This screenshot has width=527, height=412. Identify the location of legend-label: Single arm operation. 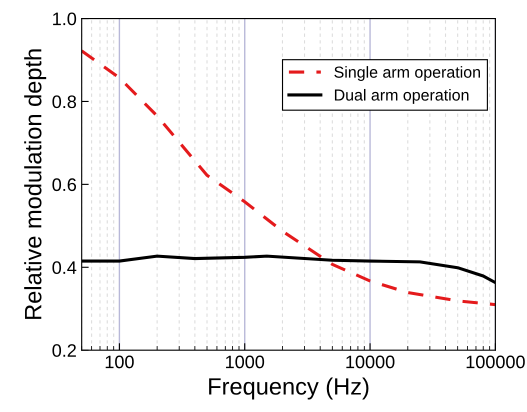
(407, 73).